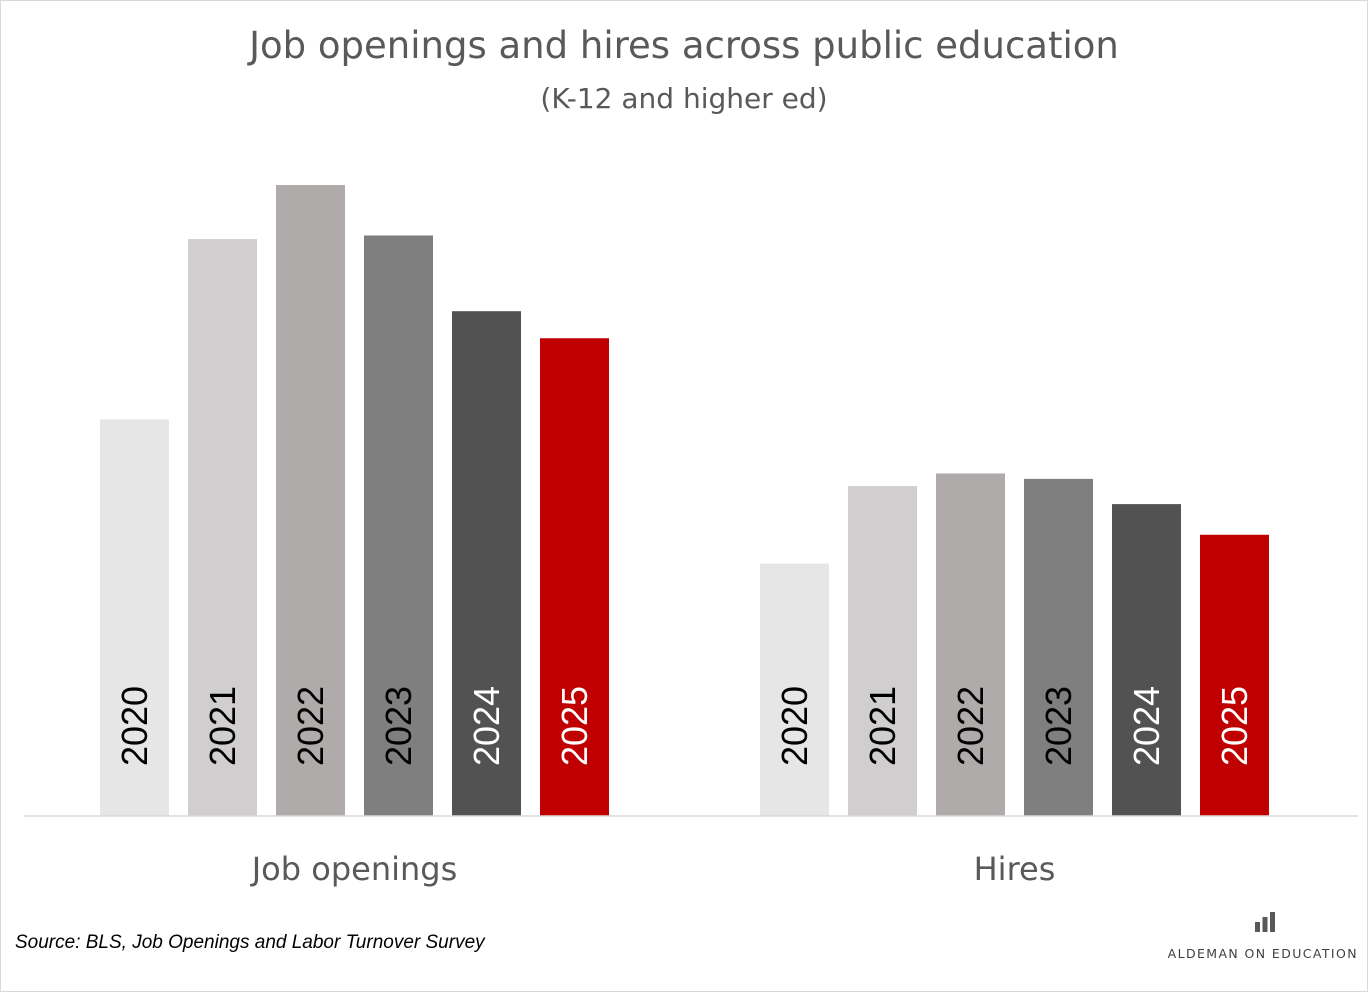 The image size is (1368, 992). What do you see at coordinates (653, 869) in the screenshot?
I see `category-labels: Job openings Hires` at bounding box center [653, 869].